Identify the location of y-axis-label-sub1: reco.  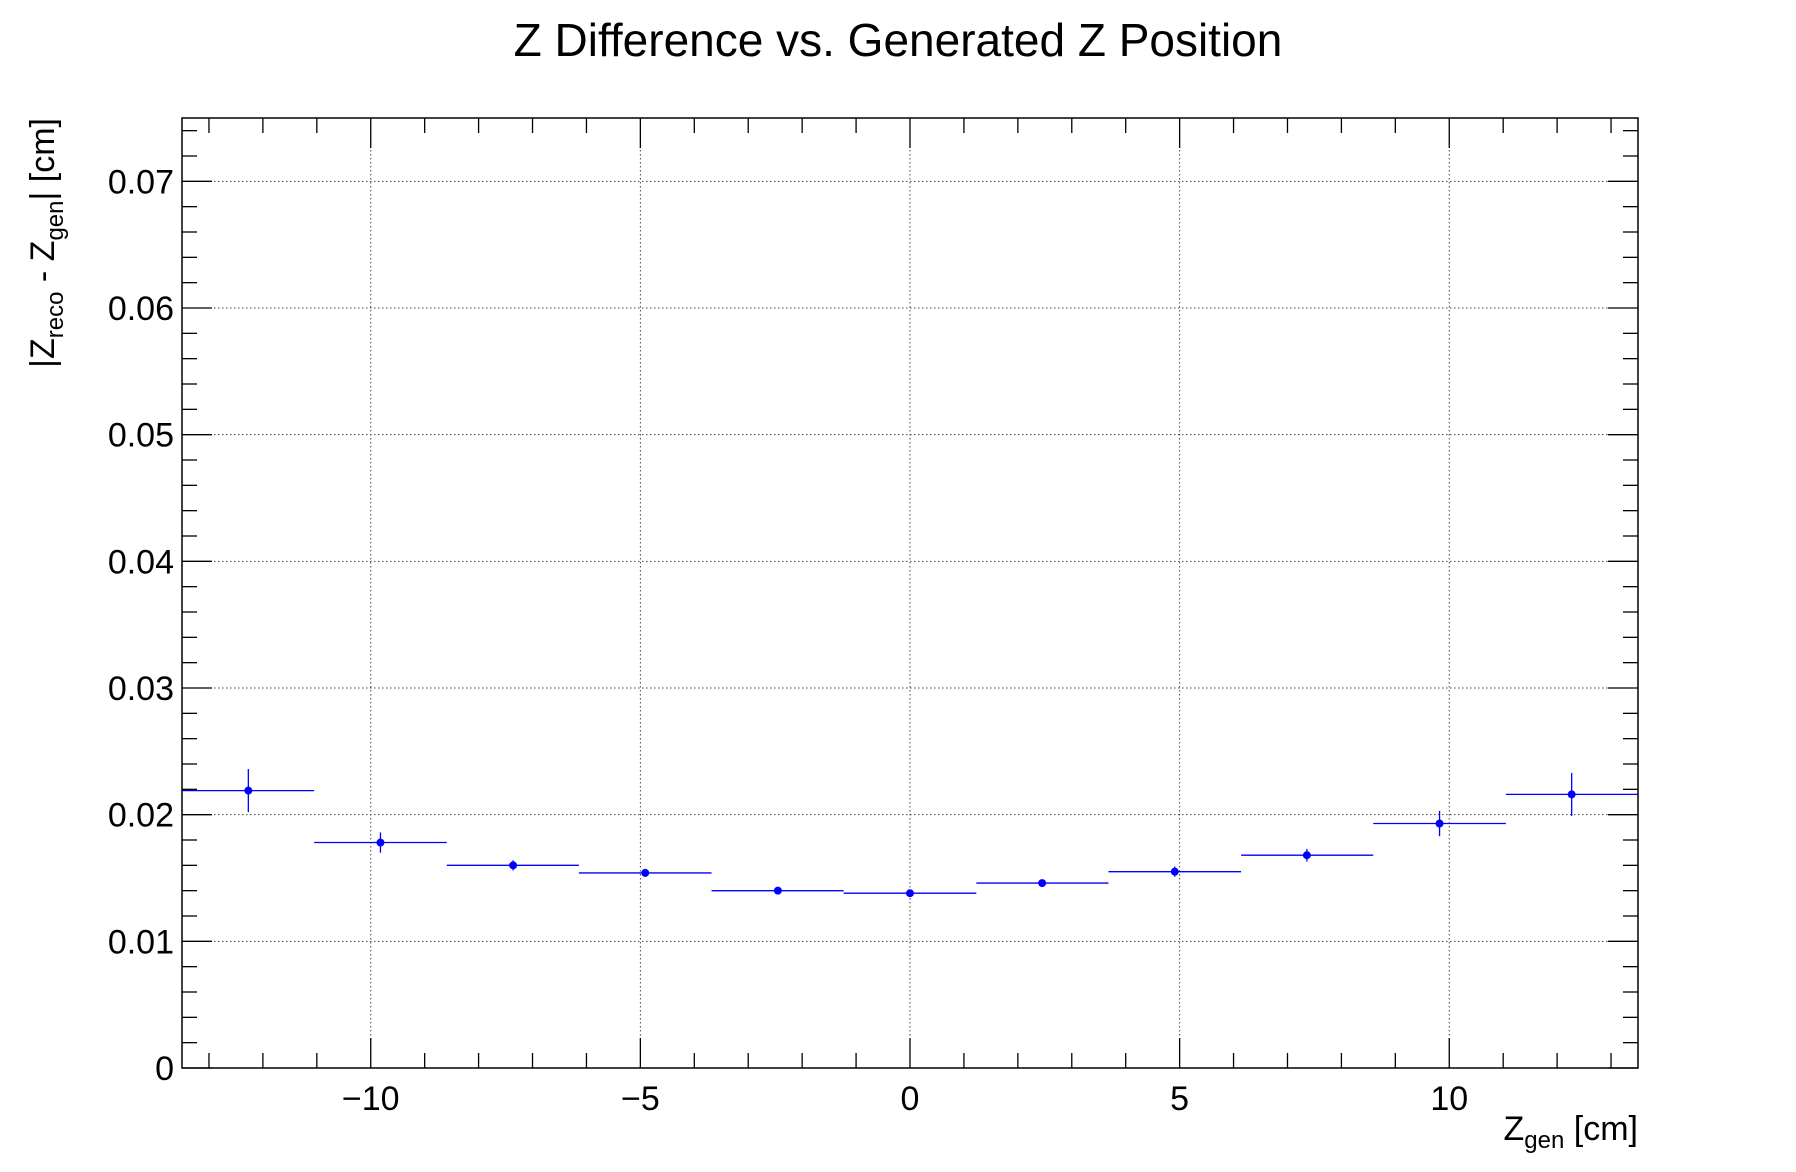
(55, 315).